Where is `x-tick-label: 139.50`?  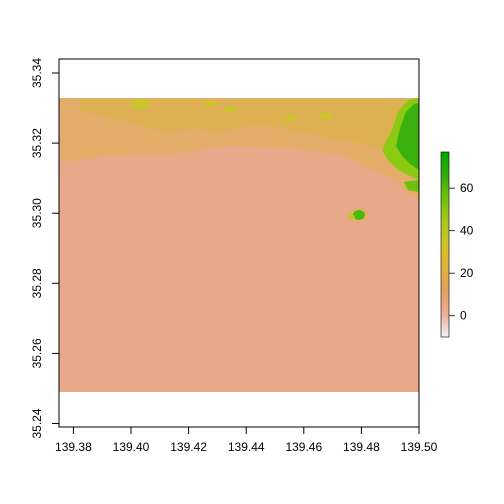 x-tick-label: 139.50 is located at coordinates (419, 447).